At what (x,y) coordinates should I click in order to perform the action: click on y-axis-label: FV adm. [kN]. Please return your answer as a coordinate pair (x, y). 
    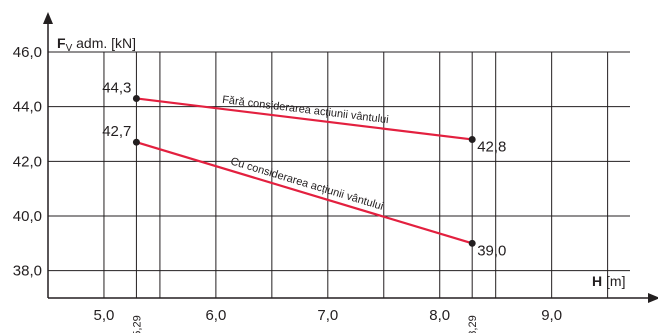
    Looking at the image, I should click on (96, 44).